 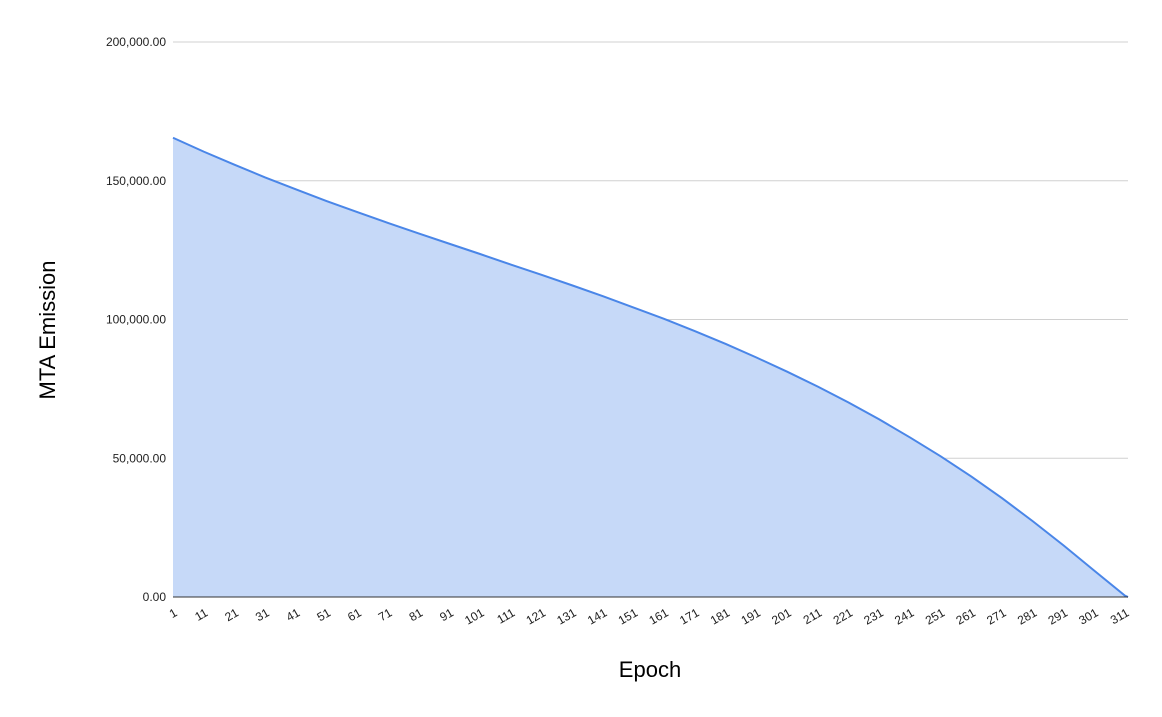 I want to click on x-tick-label: 91, so click(x=446, y=614).